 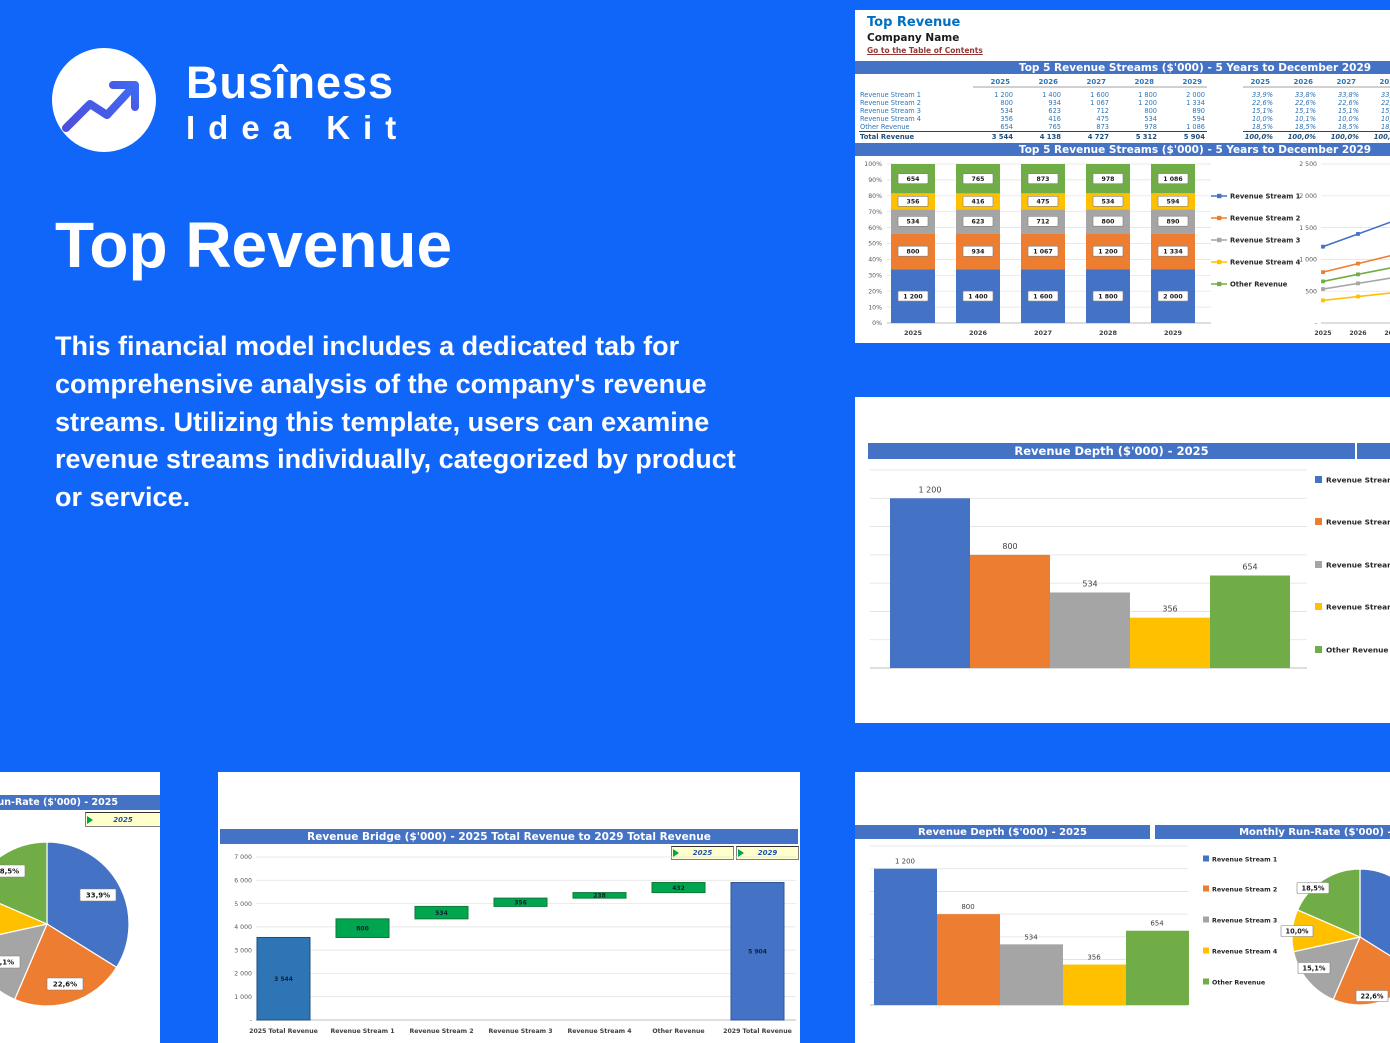 What do you see at coordinates (875, 180) in the screenshot?
I see `svg-text: 90%` at bounding box center [875, 180].